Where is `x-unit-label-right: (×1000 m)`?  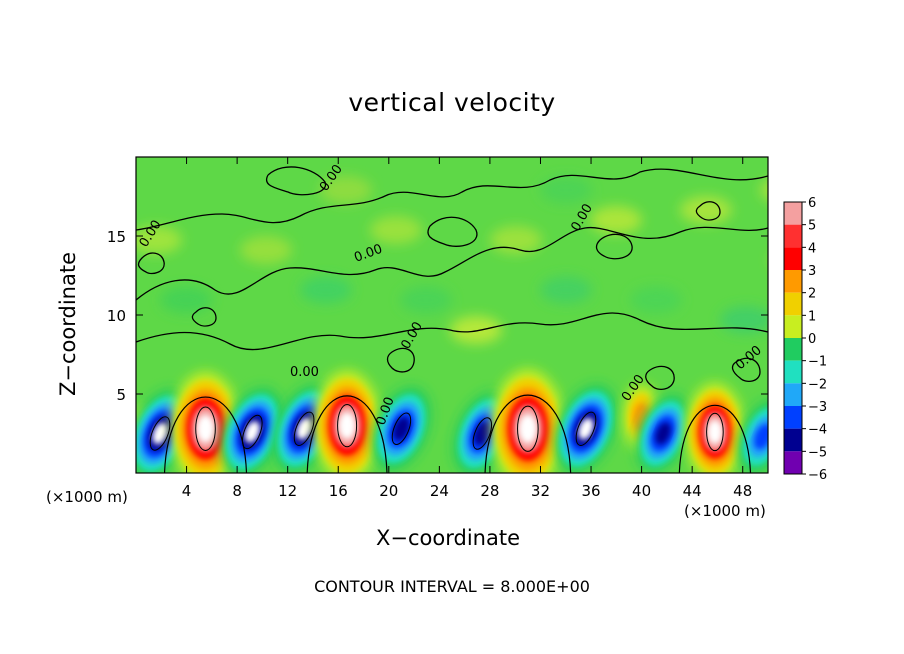 x-unit-label-right: (×1000 m) is located at coordinates (725, 511).